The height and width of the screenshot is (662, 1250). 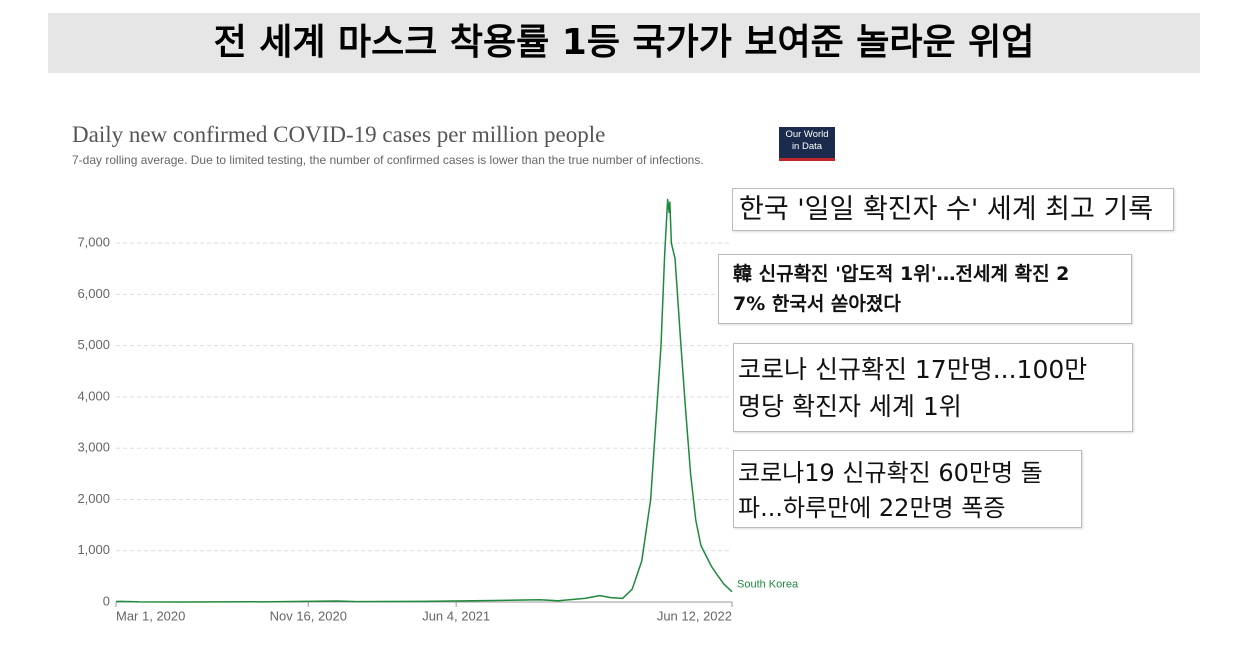 What do you see at coordinates (150, 615) in the screenshot?
I see `x-tick-label: Mar 1, 2020` at bounding box center [150, 615].